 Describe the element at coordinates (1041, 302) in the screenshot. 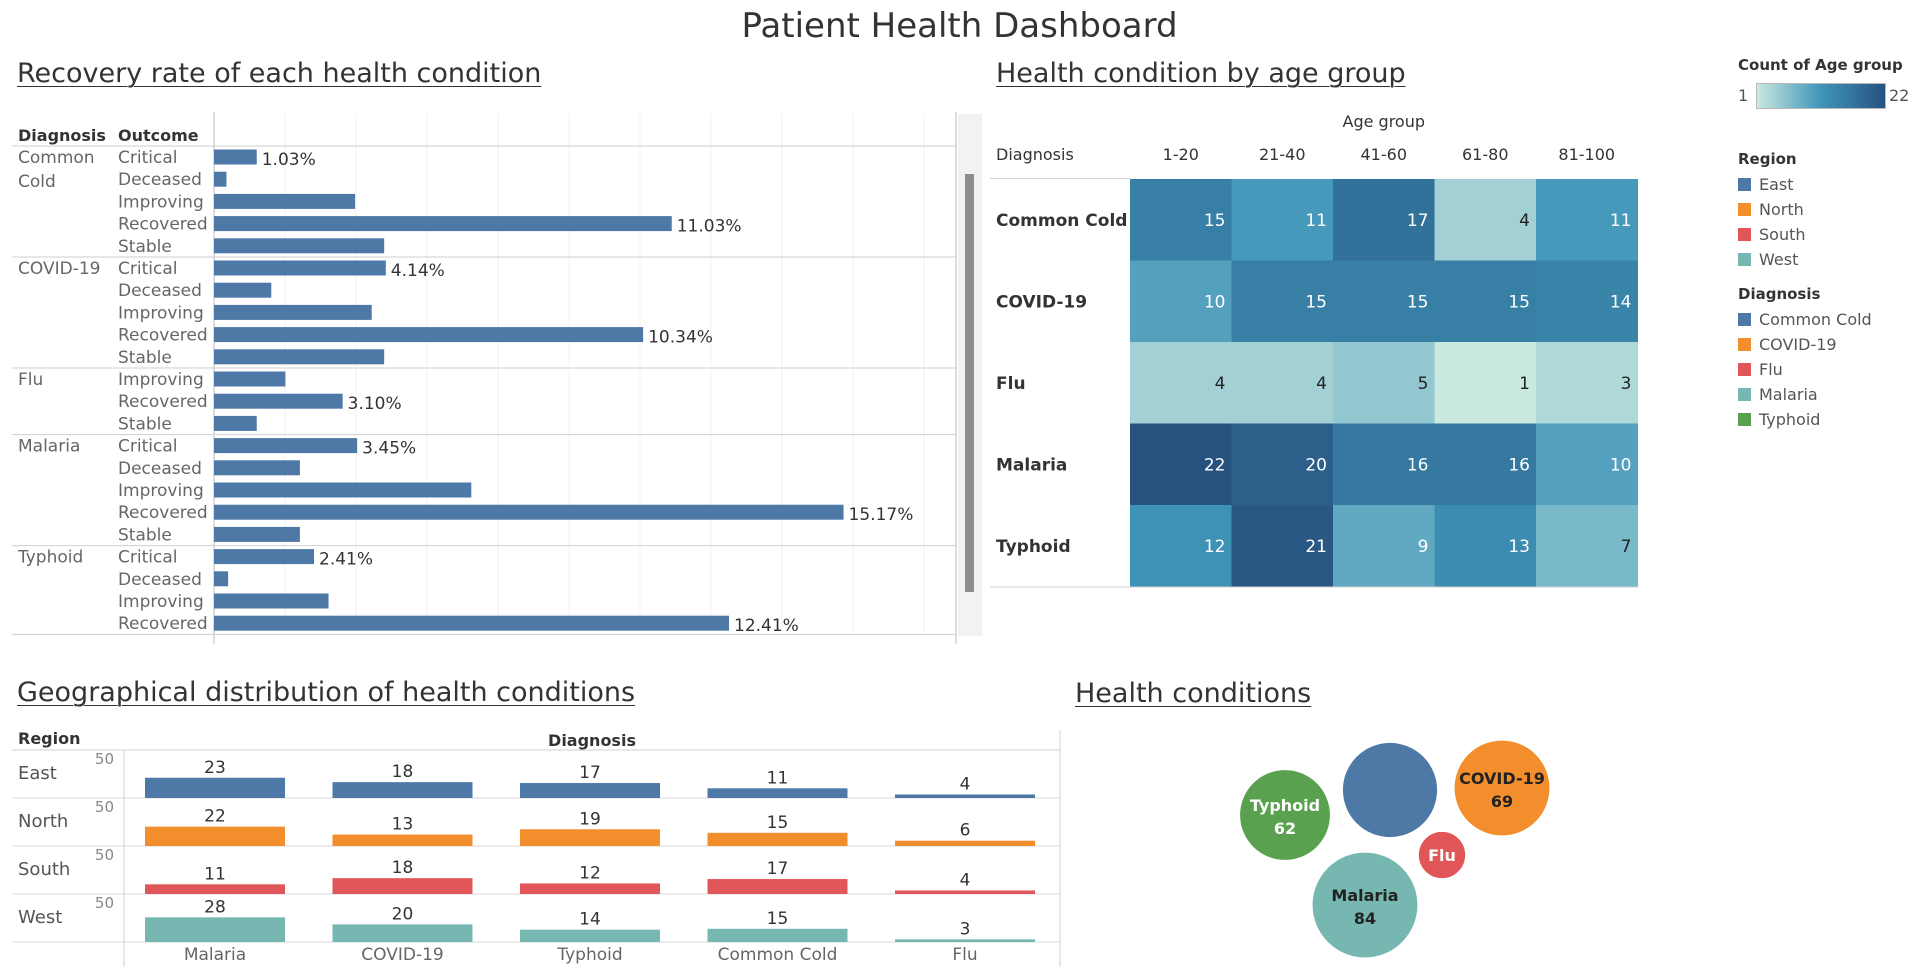

I see `heatmap-row-label: COVID-19` at that location.